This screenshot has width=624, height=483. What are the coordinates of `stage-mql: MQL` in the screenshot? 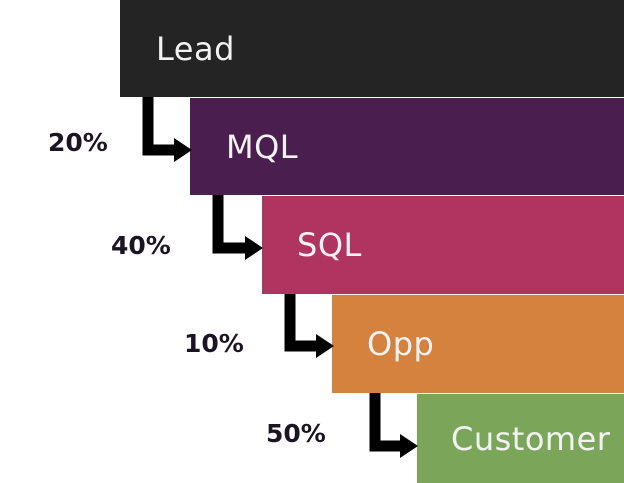 It's located at (407, 146).